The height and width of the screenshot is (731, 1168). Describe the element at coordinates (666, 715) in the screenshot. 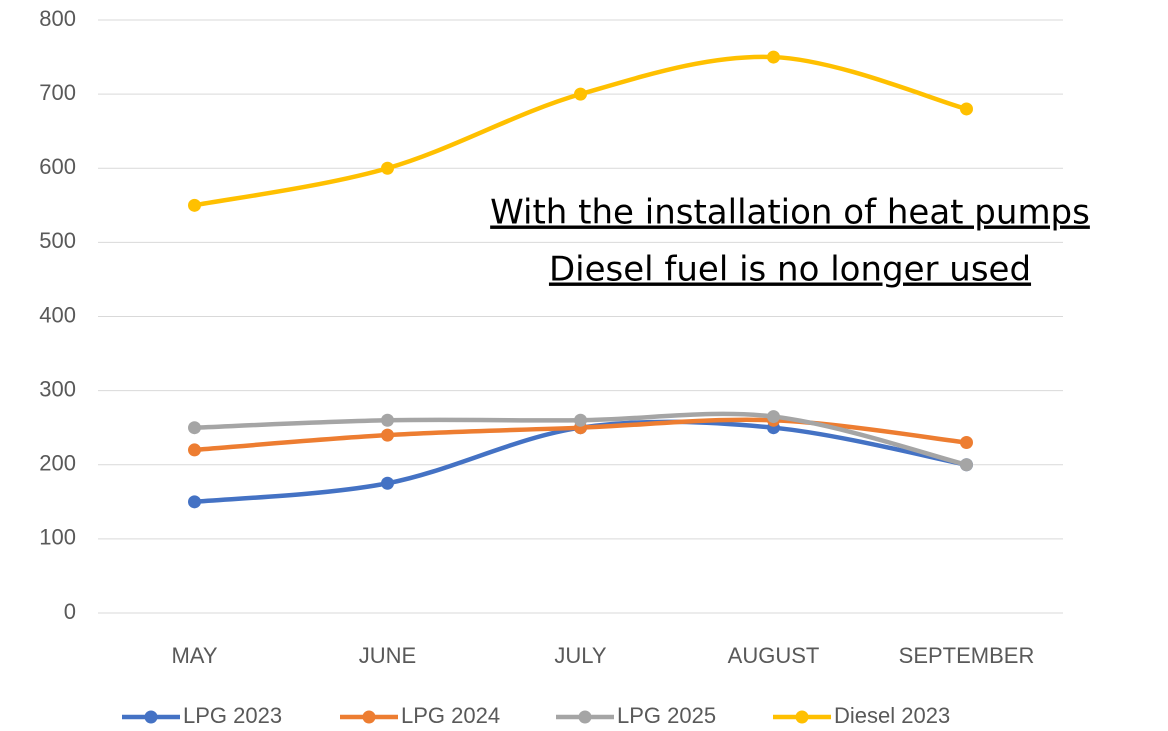

I see `legend-label: LPG 2025` at that location.